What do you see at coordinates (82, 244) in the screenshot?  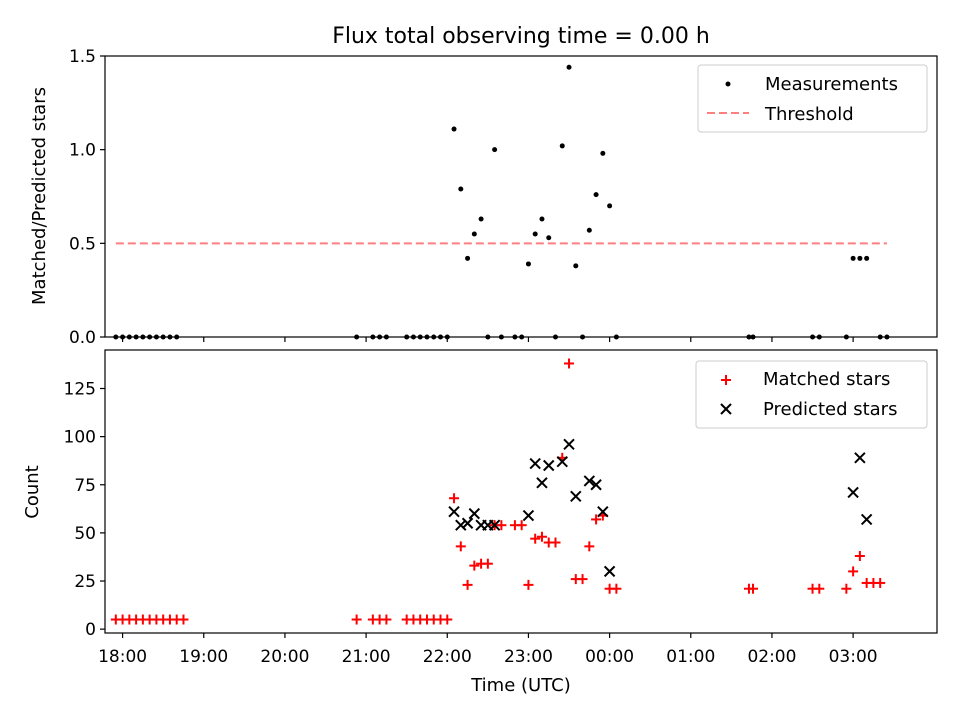 I see `top-ytick-label: 0.5` at bounding box center [82, 244].